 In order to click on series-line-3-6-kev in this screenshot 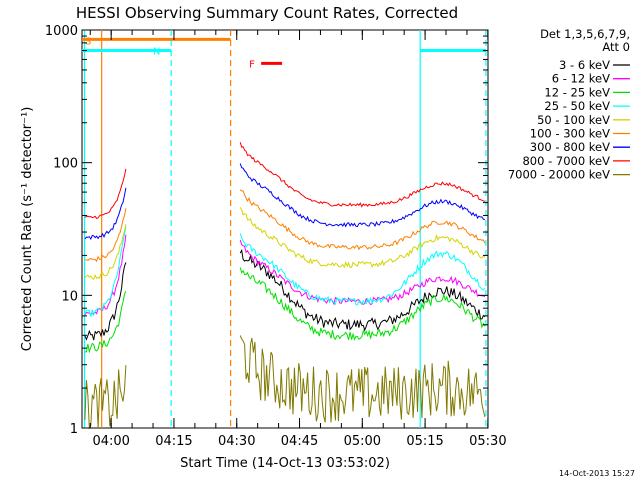, I will do `click(285, 294)`.